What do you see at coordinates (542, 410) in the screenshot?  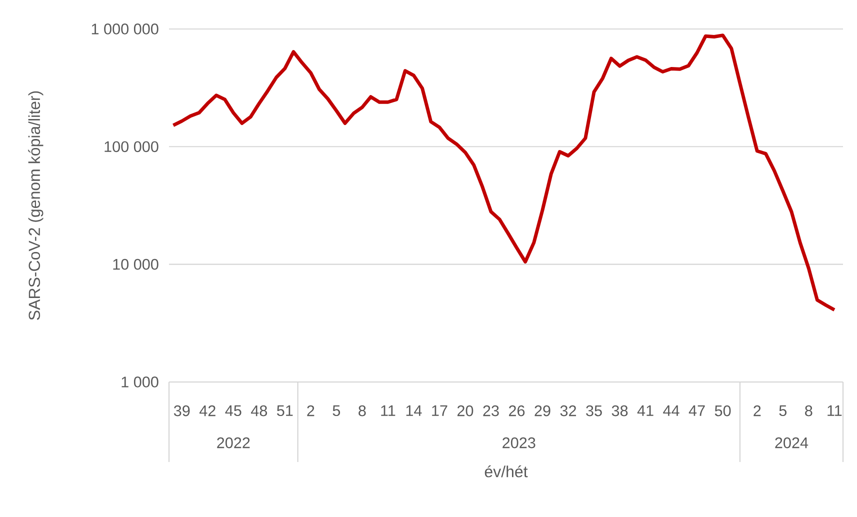 I see `x-tick-label: 29` at bounding box center [542, 410].